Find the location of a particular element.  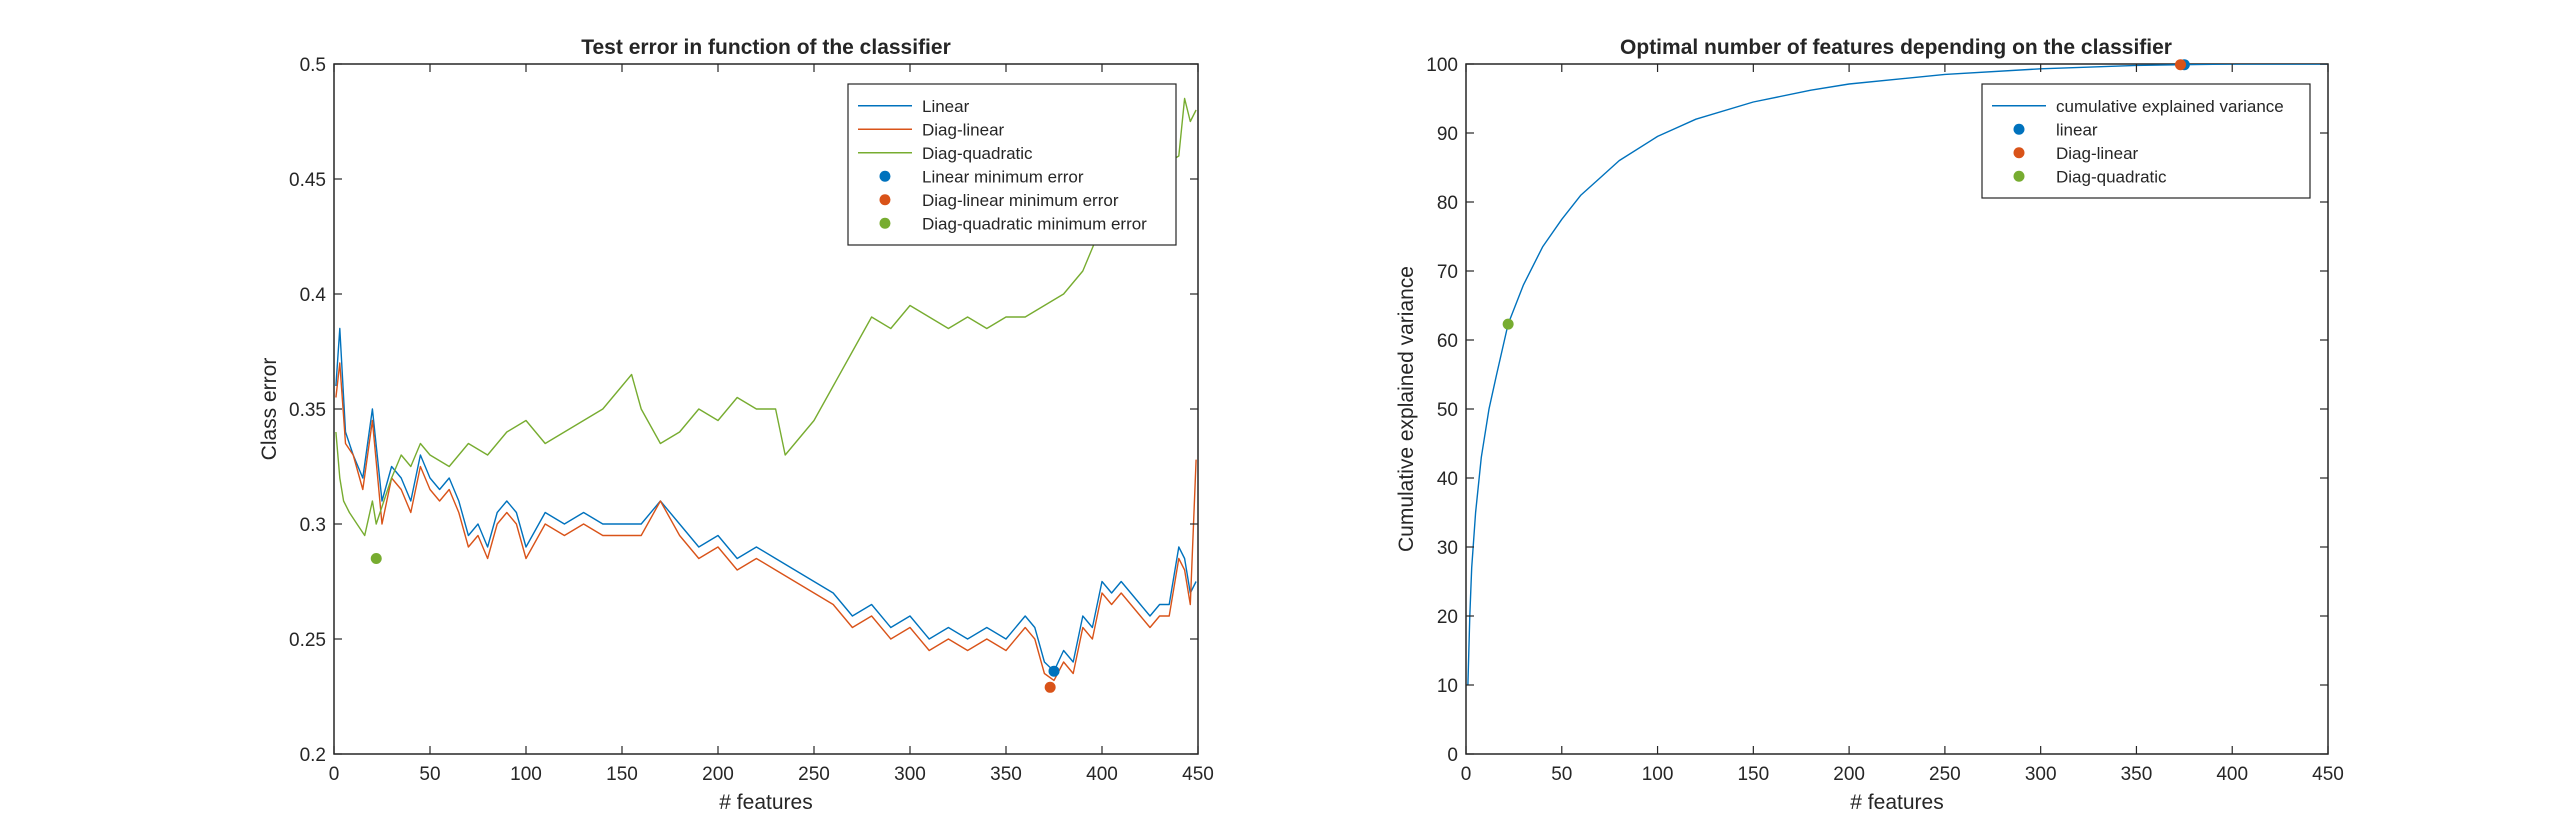

y-axis-label: Cumulative explained variance is located at coordinates (1406, 409).